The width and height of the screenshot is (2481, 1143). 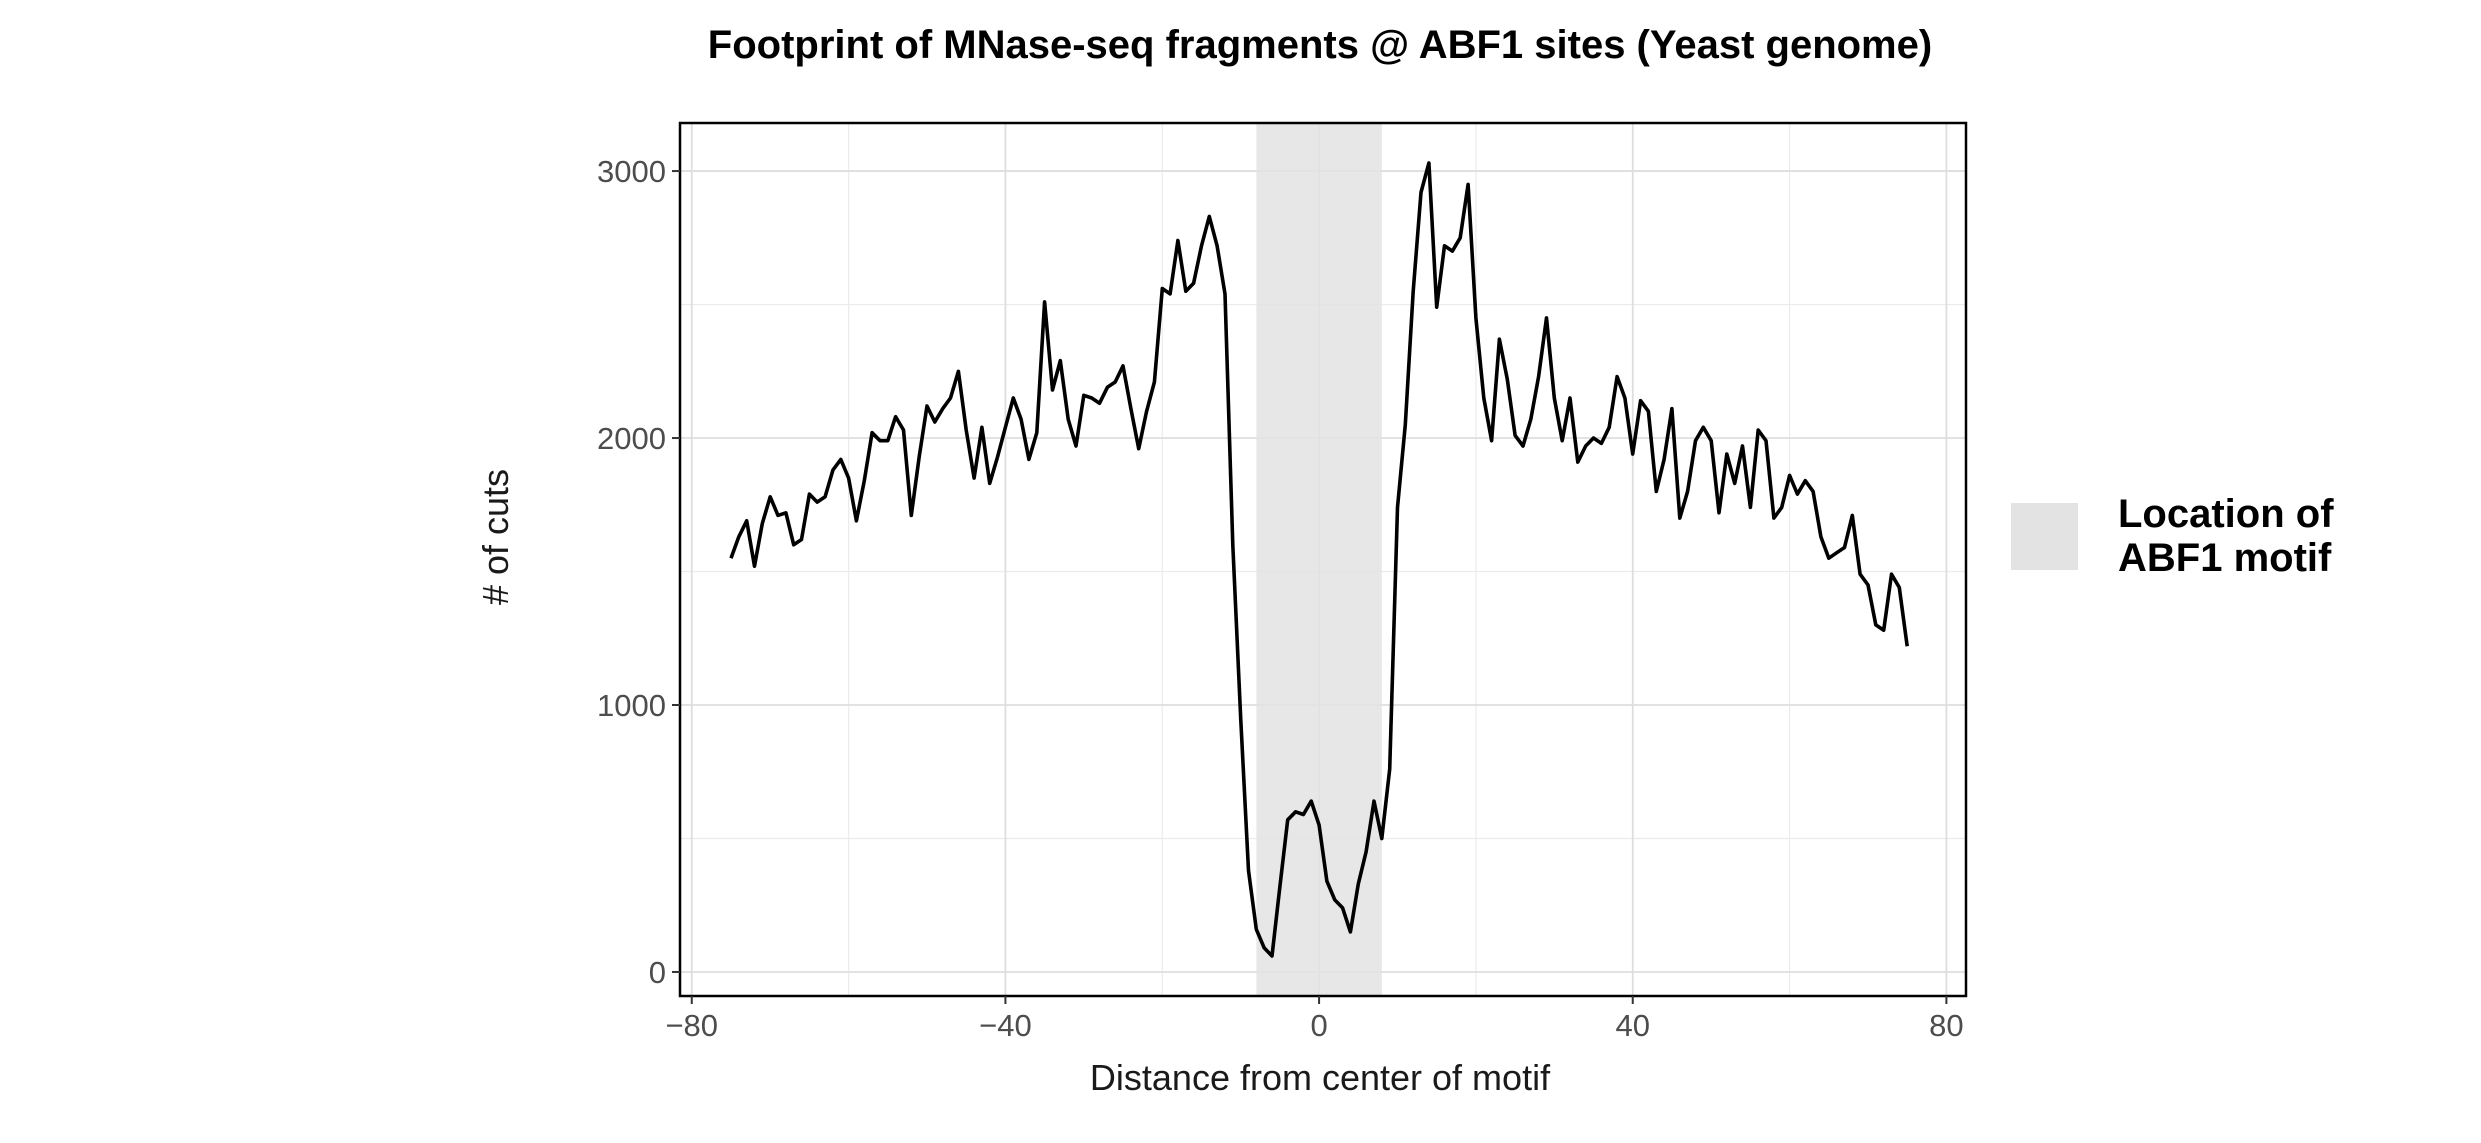 I want to click on x-tick-label: −40, so click(x=1005, y=1025).